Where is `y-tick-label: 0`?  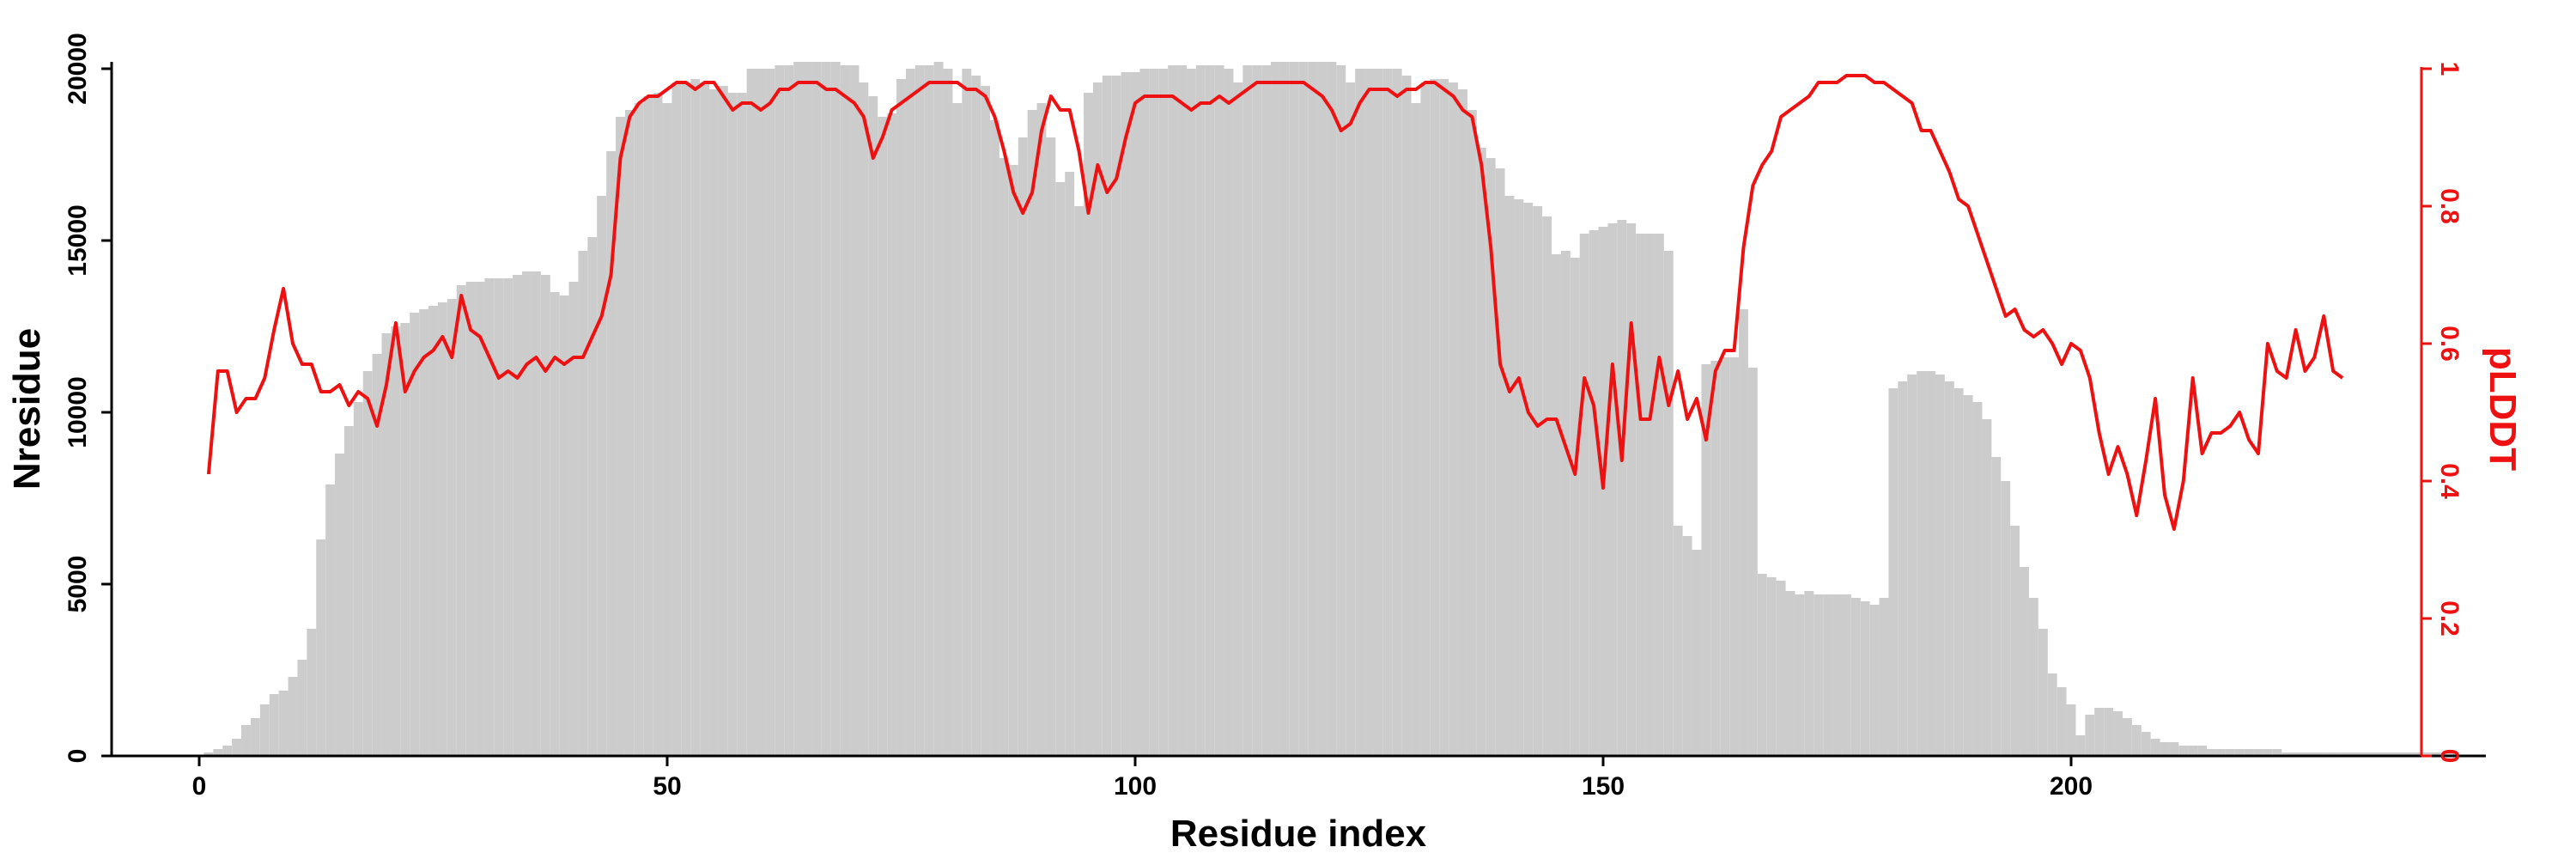 y-tick-label: 0 is located at coordinates (78, 756).